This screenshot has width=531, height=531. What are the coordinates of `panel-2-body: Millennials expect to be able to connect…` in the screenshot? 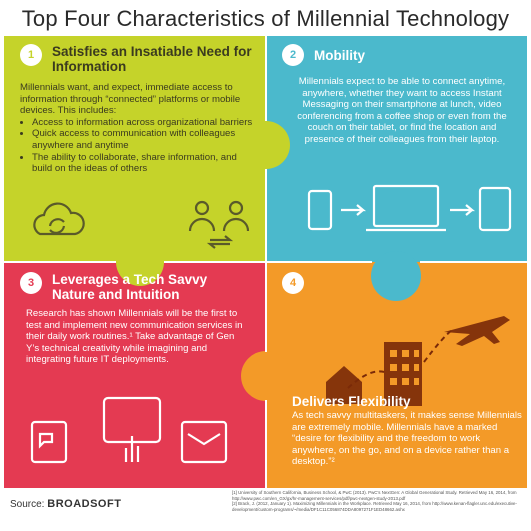 It's located at (402, 110).